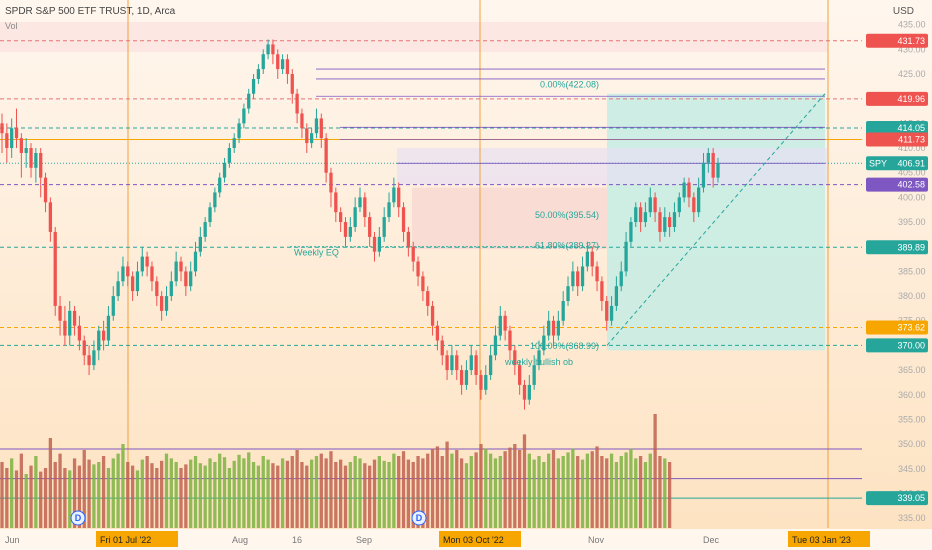  Describe the element at coordinates (419, 518) in the screenshot. I see `dividend-marker-label: D` at that location.